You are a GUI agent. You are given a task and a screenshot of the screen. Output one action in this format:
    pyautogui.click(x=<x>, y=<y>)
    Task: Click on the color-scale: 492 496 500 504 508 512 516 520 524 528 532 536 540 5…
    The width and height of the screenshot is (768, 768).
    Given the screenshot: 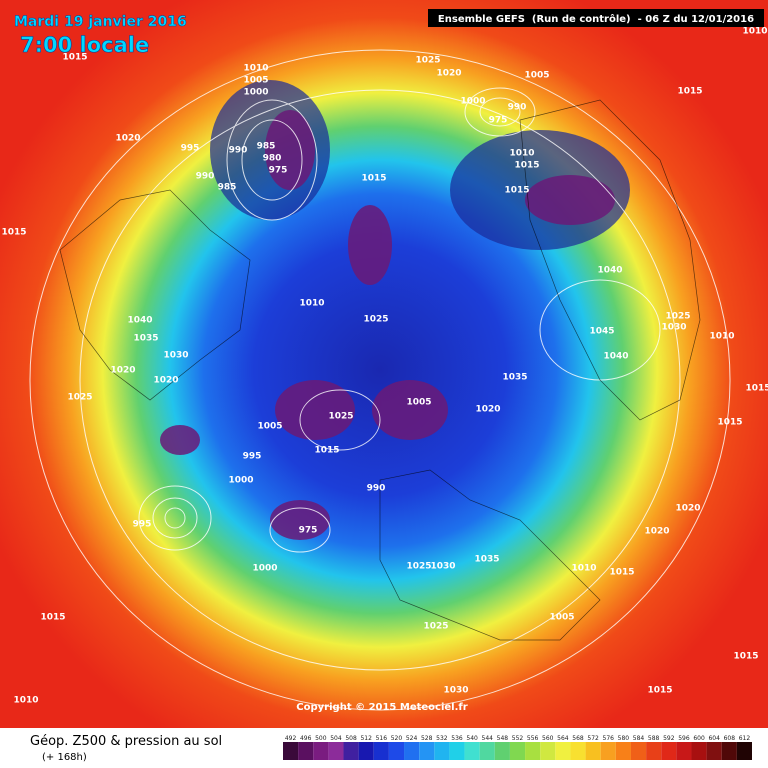 What is the action you would take?
    pyautogui.click(x=517, y=747)
    